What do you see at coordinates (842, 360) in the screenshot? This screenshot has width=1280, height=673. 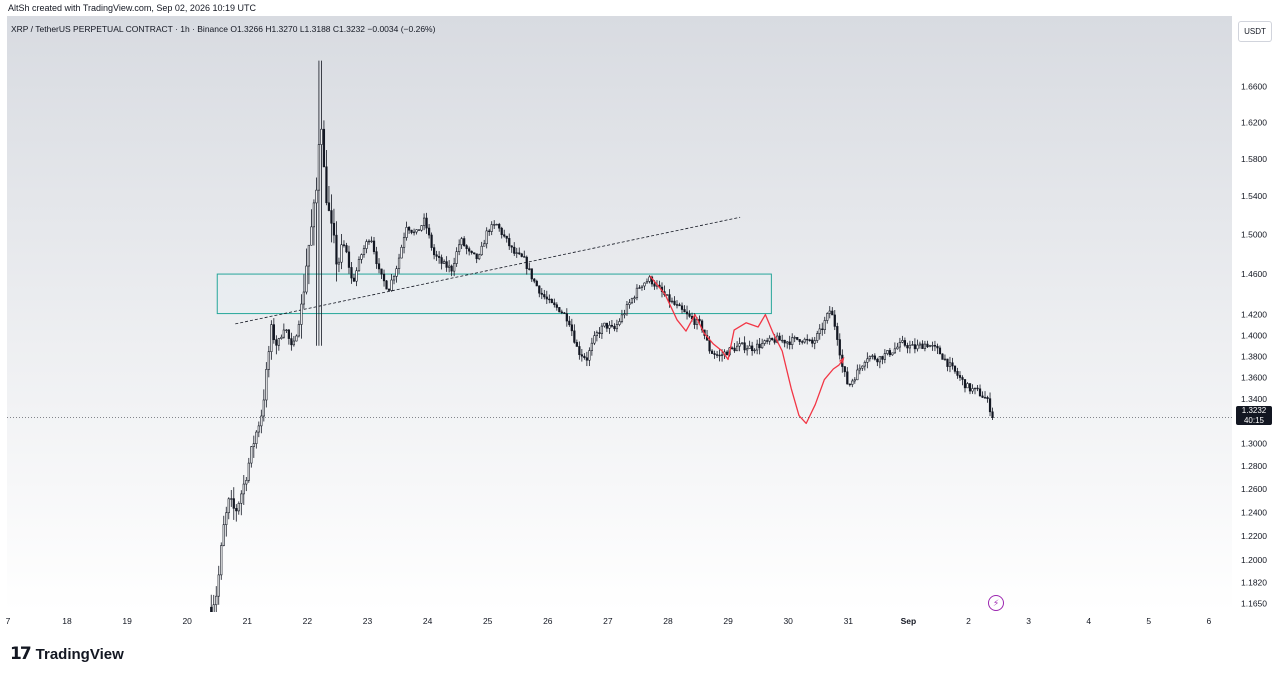 I see `projection-arrowhead` at bounding box center [842, 360].